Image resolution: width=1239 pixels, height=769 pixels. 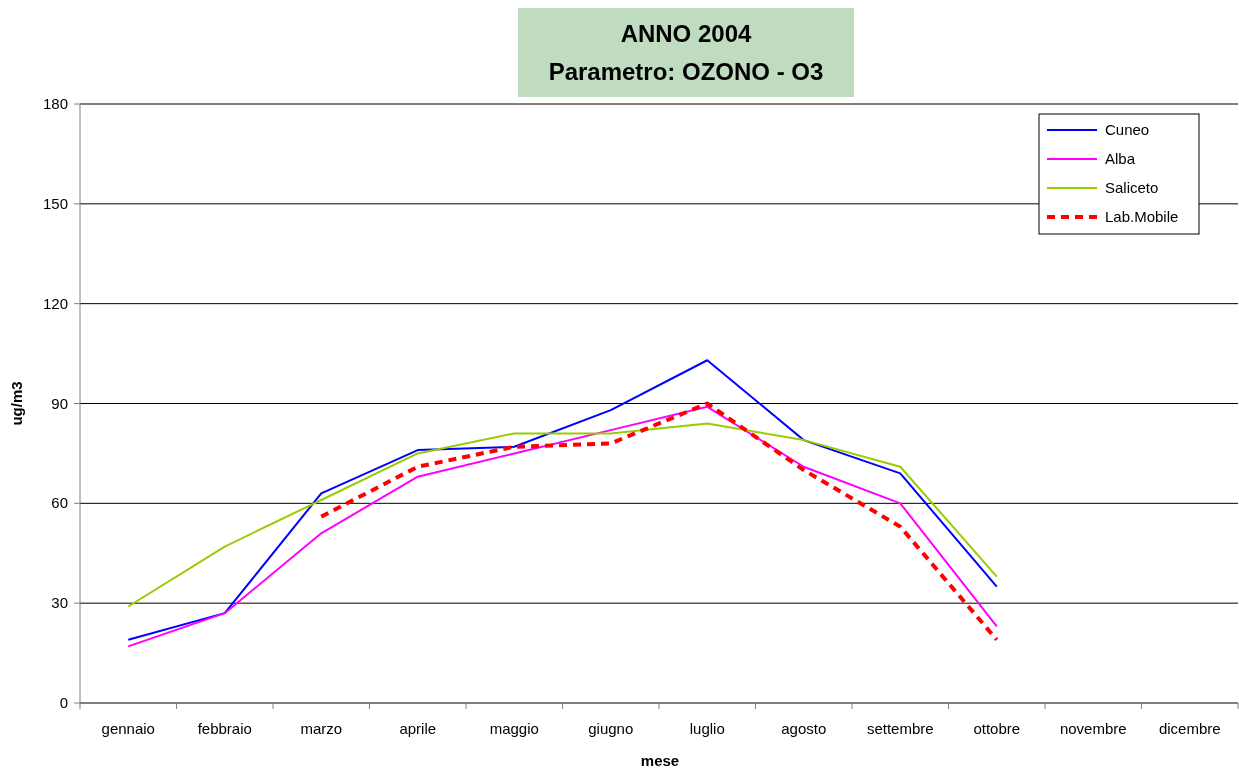 I want to click on x-tick-label: aprile, so click(x=418, y=728).